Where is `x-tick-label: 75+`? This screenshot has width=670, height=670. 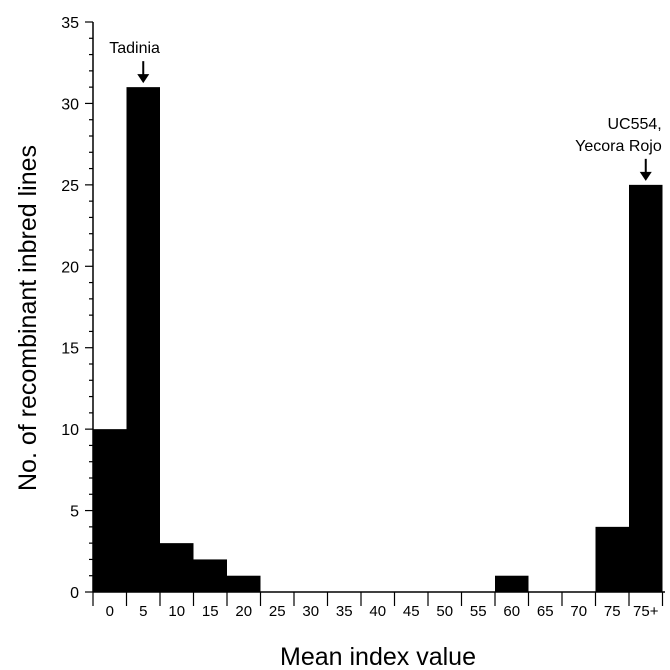
x-tick-label: 75+ is located at coordinates (646, 611).